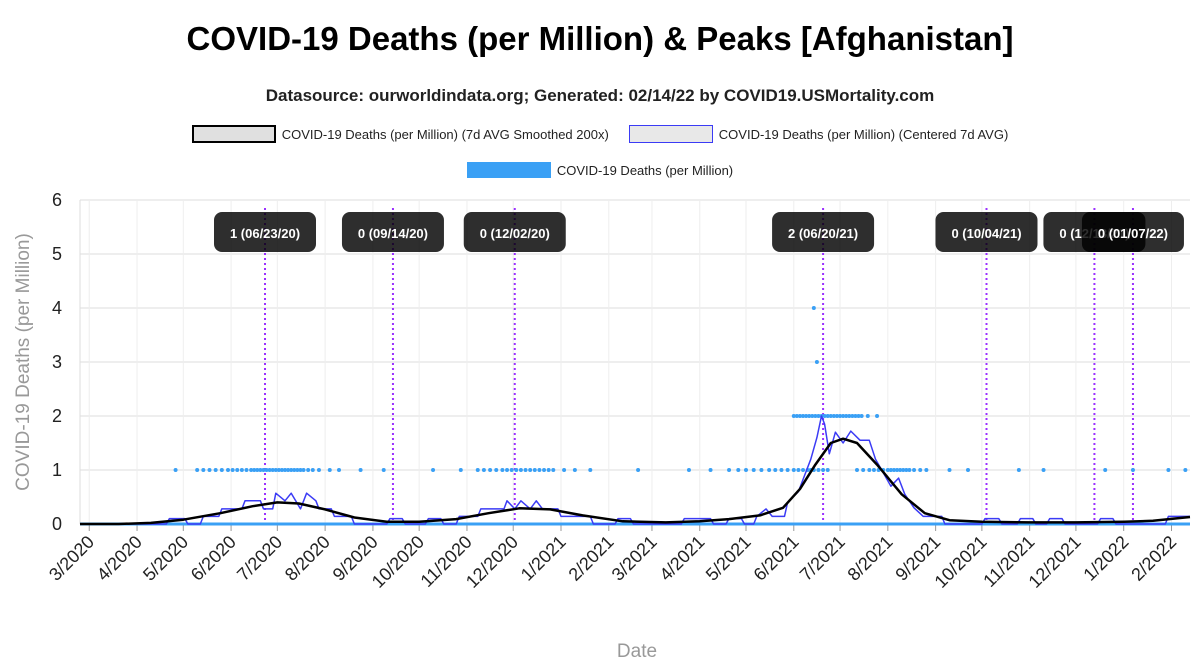 This screenshot has width=1200, height=670. Describe the element at coordinates (57, 470) in the screenshot. I see `y-tick-label-1: 1` at that location.